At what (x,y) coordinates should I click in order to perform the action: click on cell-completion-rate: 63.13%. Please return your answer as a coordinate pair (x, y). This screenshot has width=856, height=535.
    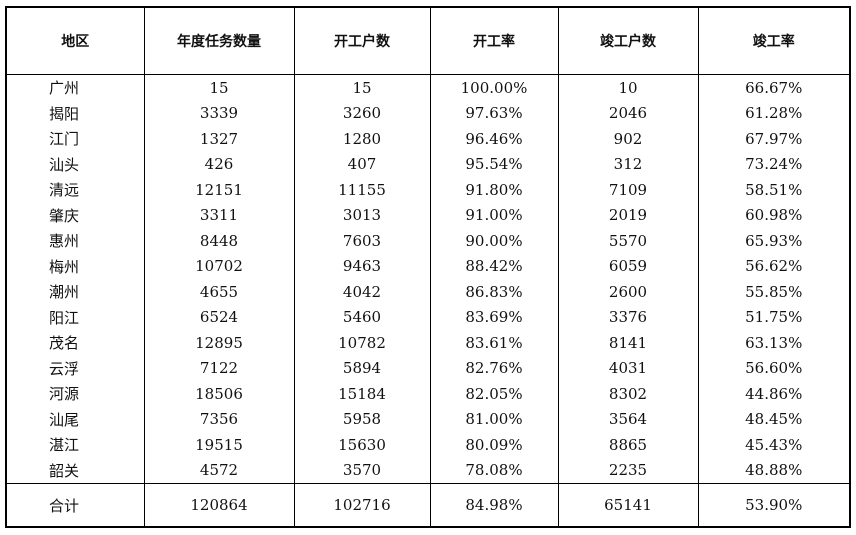
    Looking at the image, I should click on (774, 343).